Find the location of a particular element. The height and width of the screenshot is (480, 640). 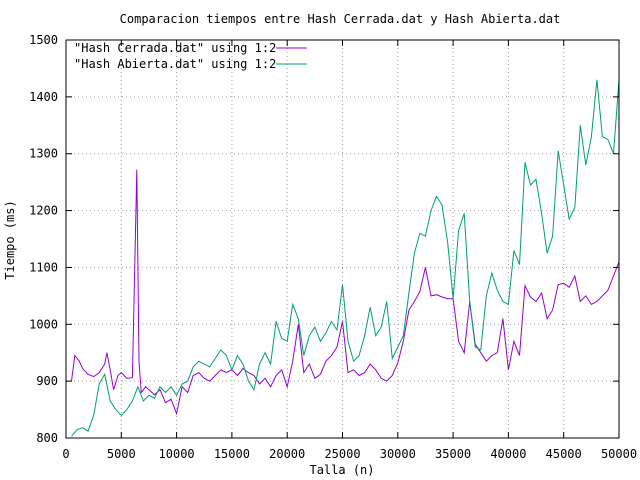

y-tick-label: 1500 is located at coordinates (43, 40).